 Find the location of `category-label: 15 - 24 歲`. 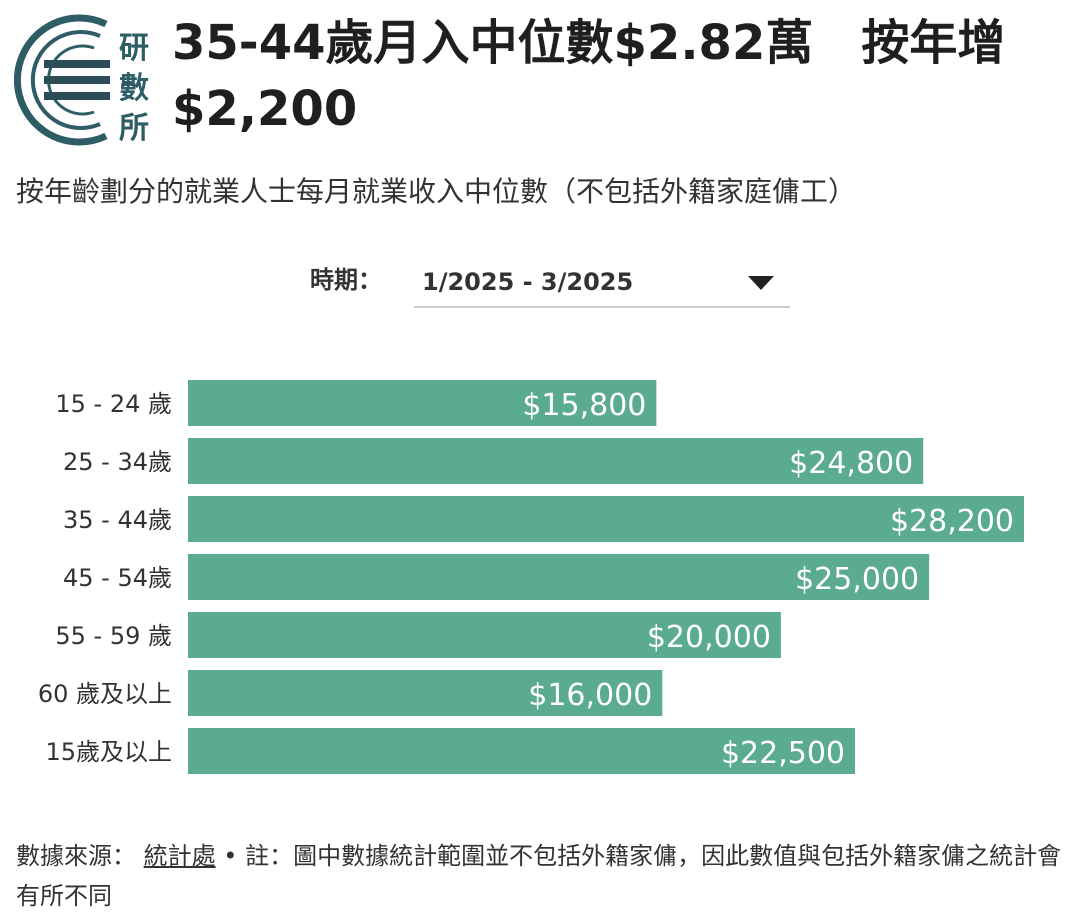

category-label: 15 - 24 歲 is located at coordinates (113, 404).